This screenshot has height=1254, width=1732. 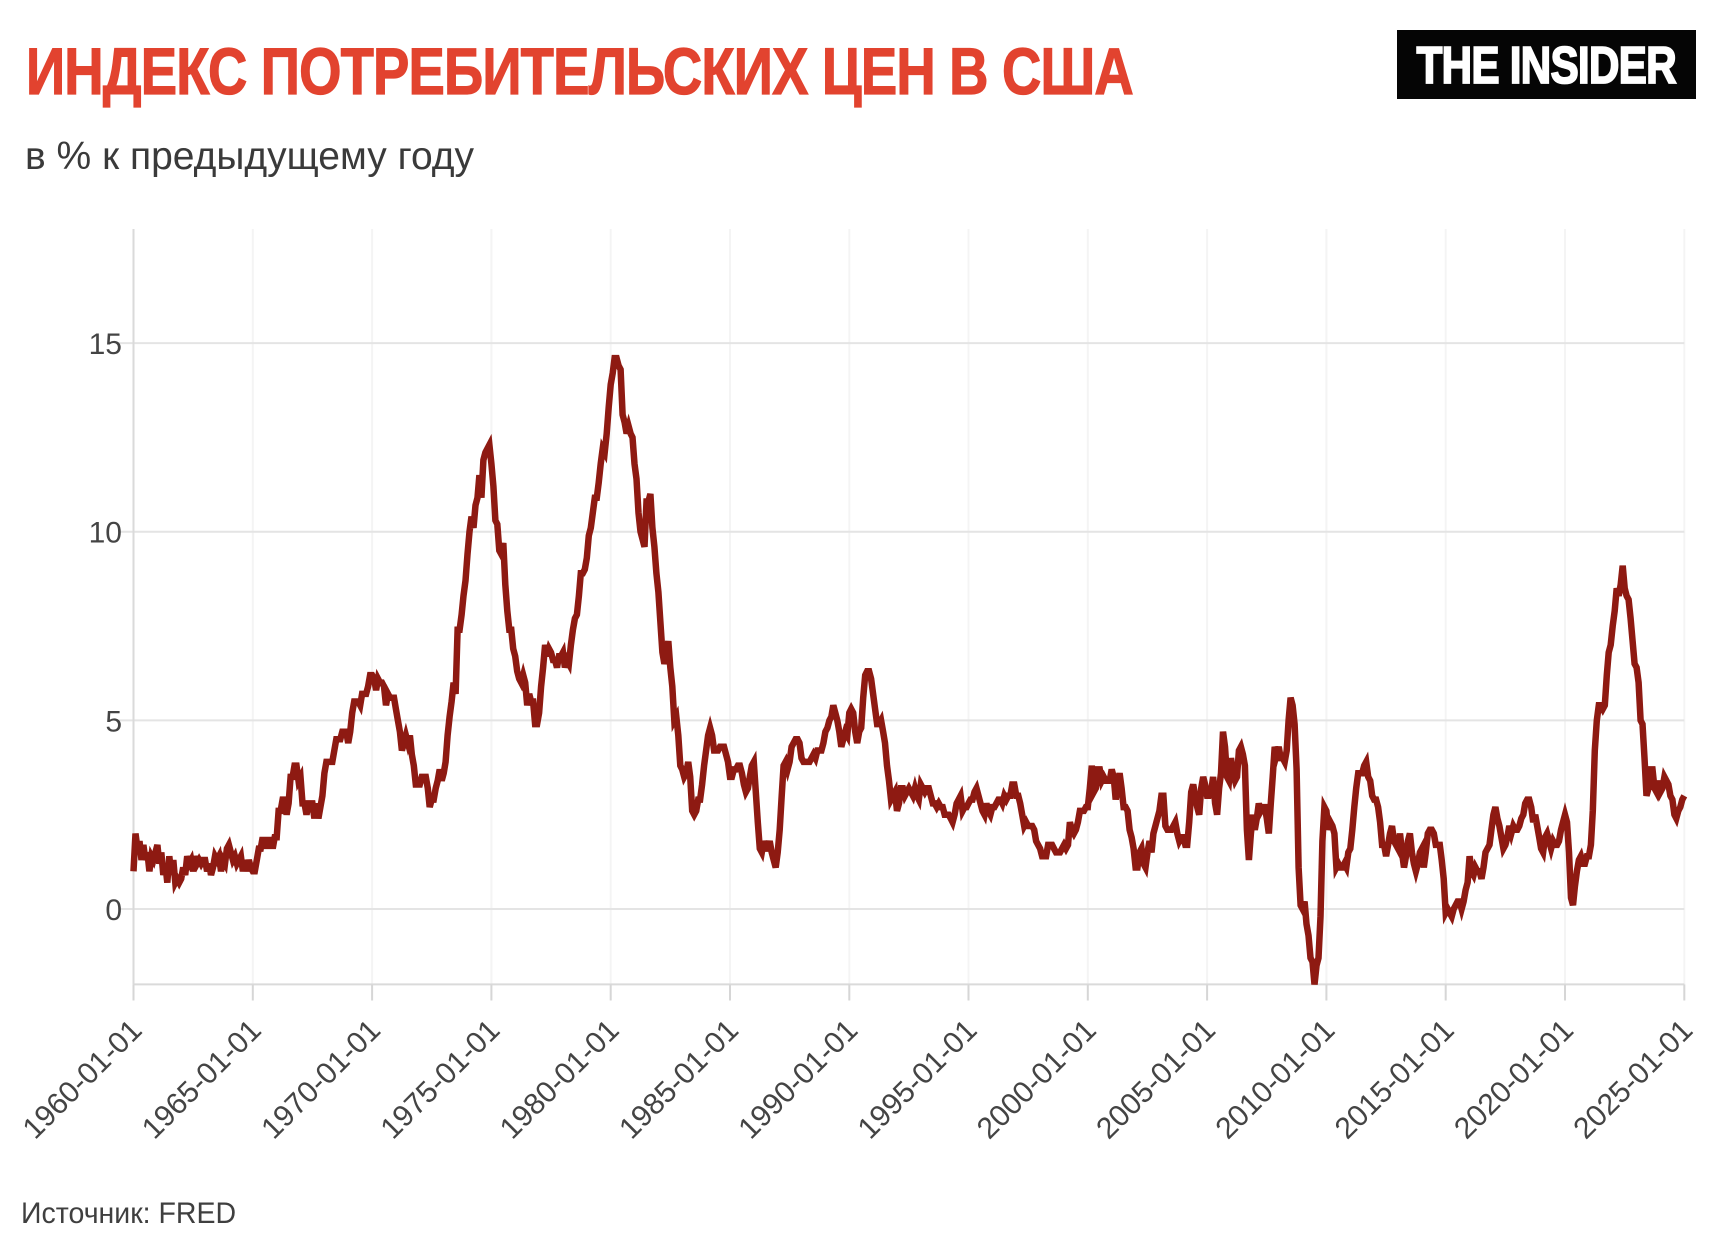 I want to click on svg-text: 1985-01-01, so click(x=679, y=1080).